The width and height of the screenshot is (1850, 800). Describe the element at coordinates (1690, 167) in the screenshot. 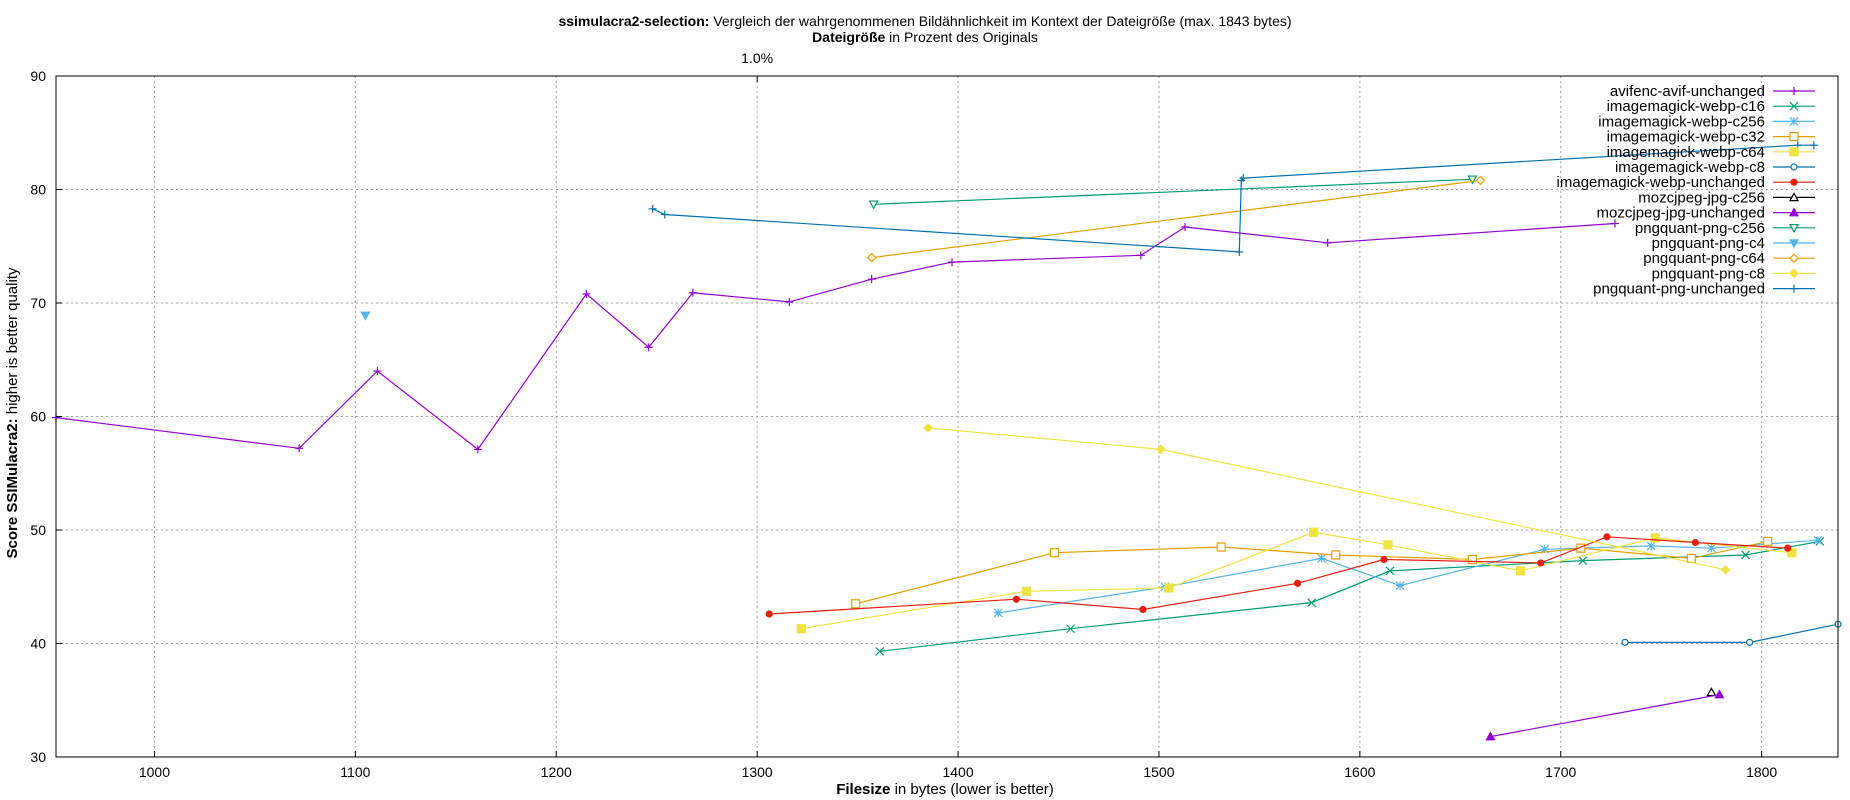

I see `legend-label: imagemagick-webp-c8` at that location.